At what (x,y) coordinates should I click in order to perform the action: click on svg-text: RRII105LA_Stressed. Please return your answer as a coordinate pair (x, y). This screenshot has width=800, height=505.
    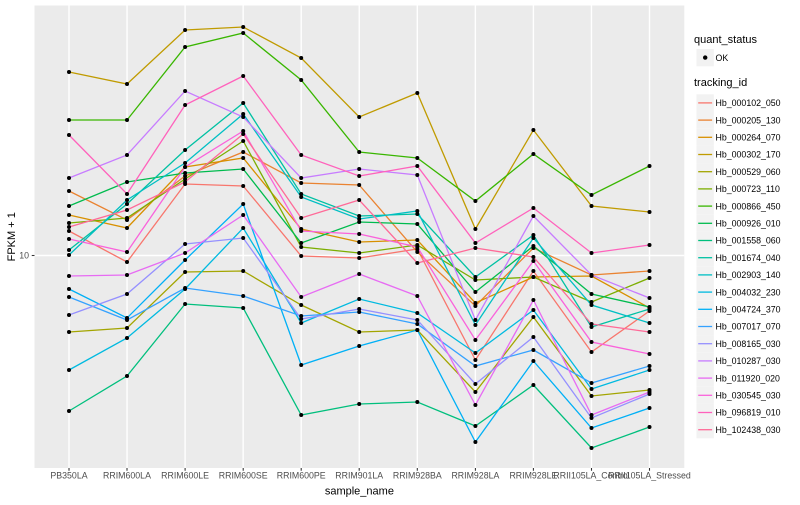
    Looking at the image, I should click on (649, 476).